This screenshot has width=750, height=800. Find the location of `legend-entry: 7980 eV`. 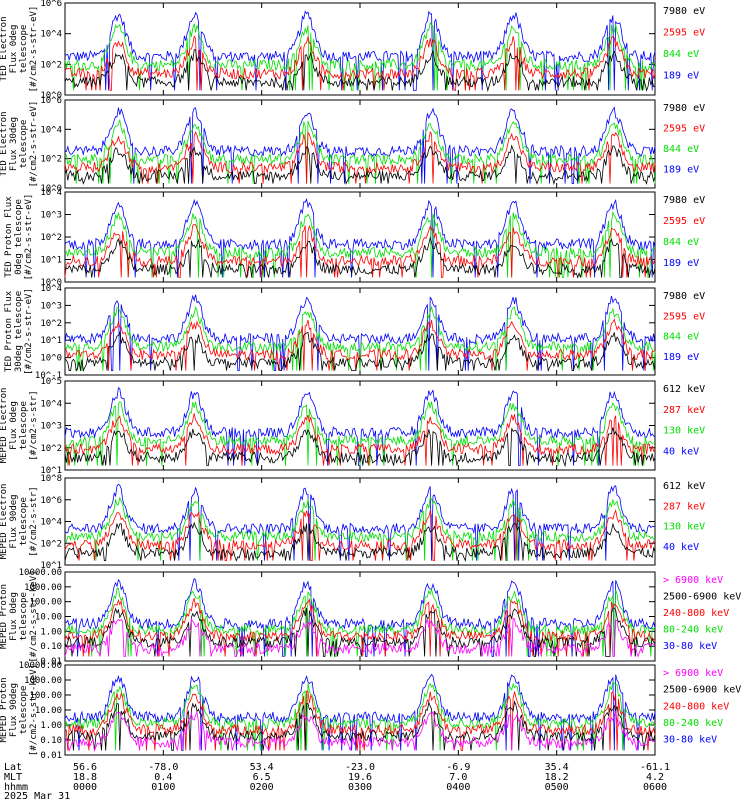

legend-entry: 7980 eV is located at coordinates (684, 11).